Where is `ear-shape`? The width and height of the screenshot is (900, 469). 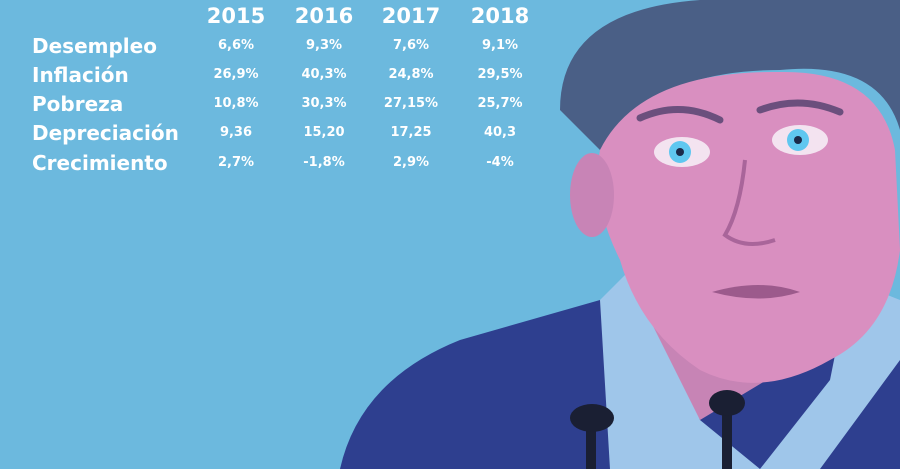
ear-shape is located at coordinates (592, 195).